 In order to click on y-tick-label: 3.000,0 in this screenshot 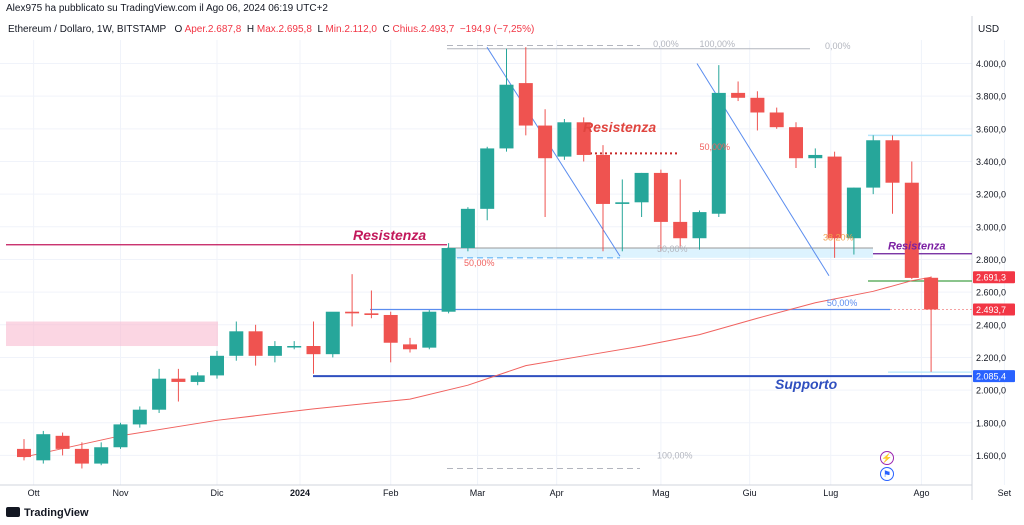, I will do `click(991, 227)`.